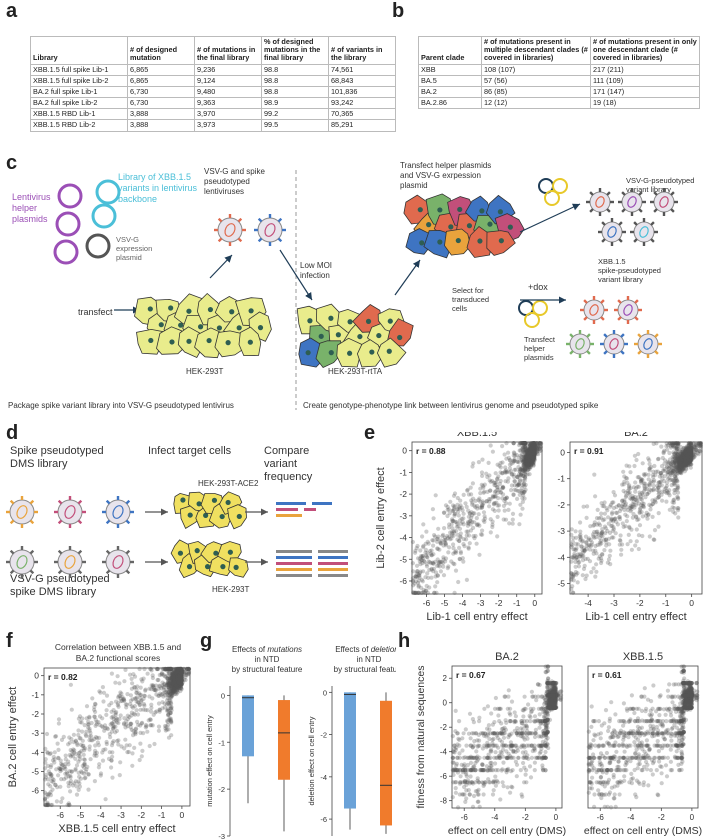 This screenshot has width=708, height=840. I want to click on virion-envelope, so click(600, 202).